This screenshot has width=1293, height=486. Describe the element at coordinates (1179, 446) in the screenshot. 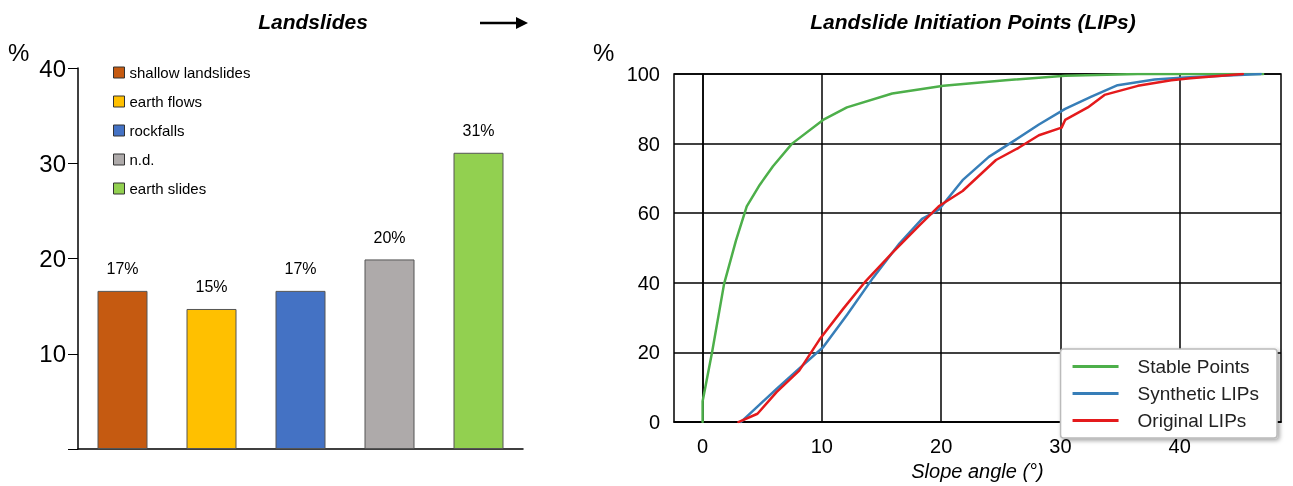

I see `x-tick-label: 40` at that location.